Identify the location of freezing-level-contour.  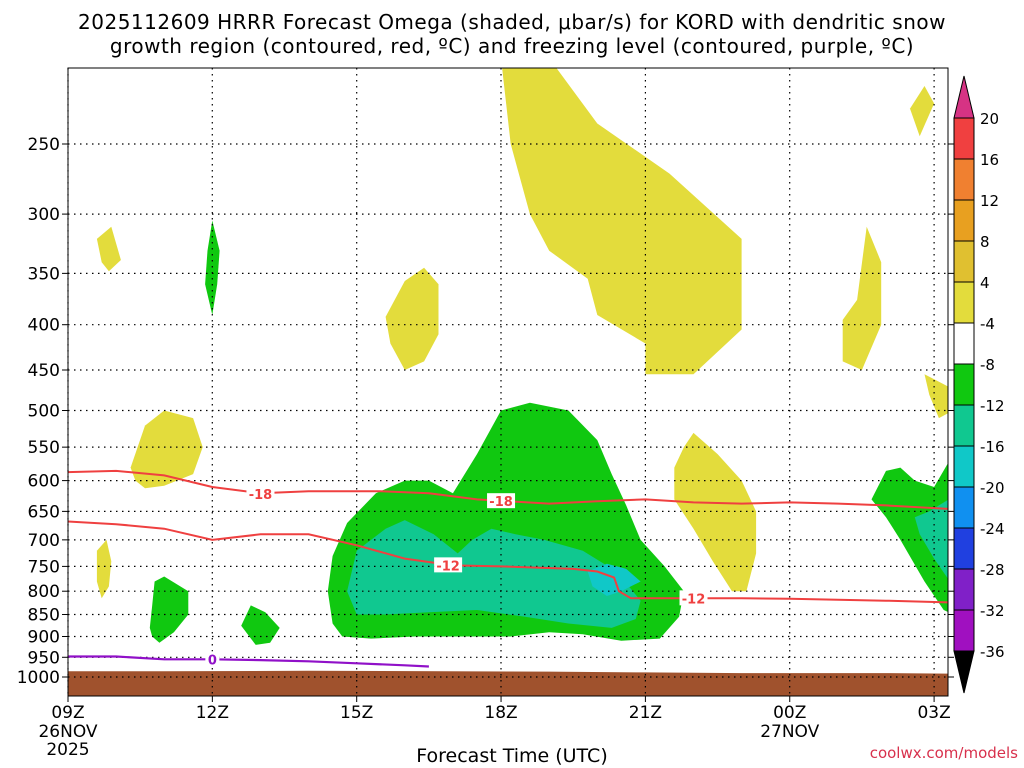
(248, 661).